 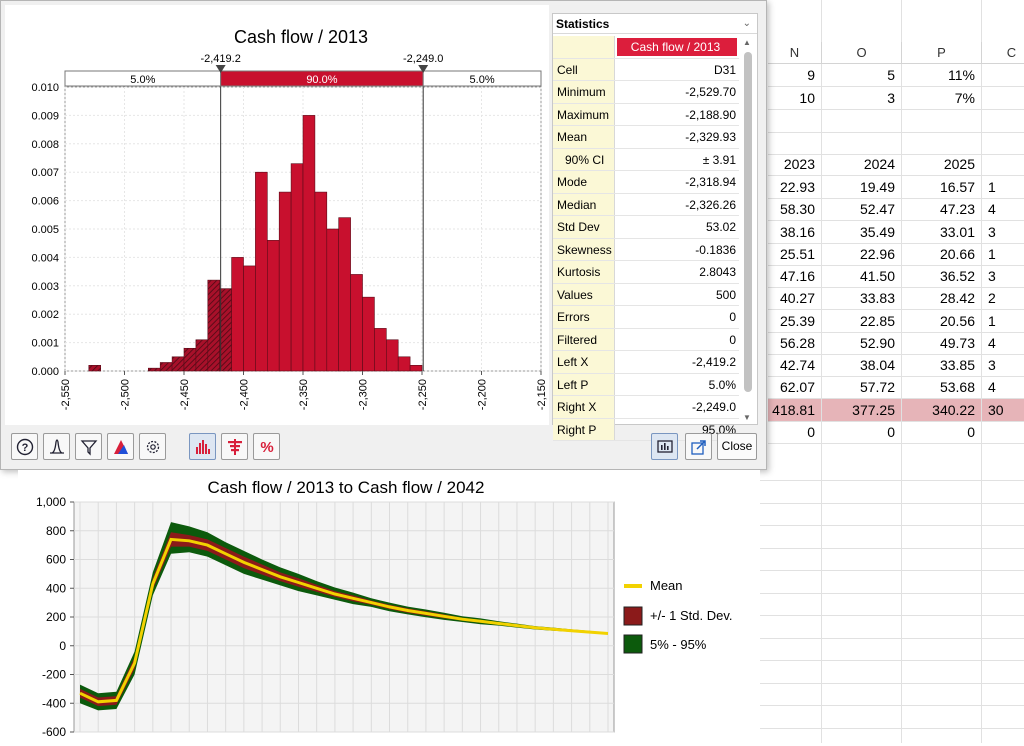 I want to click on statistics-row: Maximum -2,188.90, so click(x=646, y=114).